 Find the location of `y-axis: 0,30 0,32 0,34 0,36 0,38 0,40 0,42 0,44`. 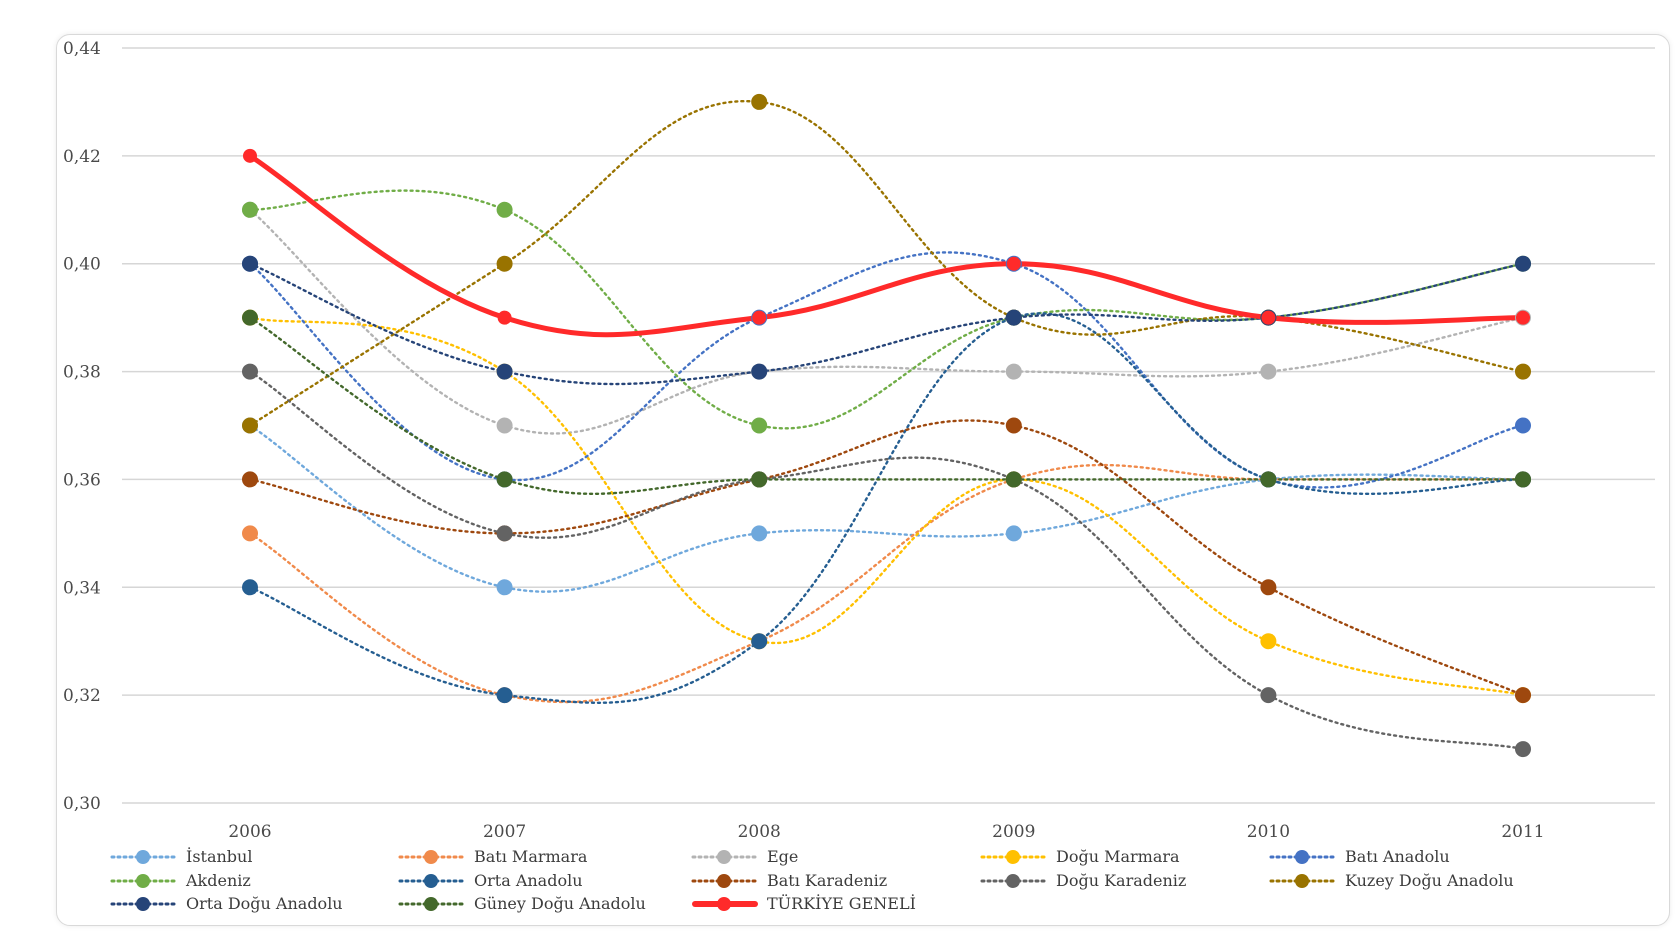

y-axis: 0,30 0,32 0,34 0,36 0,38 0,40 0,42 0,44 is located at coordinates (82, 426).